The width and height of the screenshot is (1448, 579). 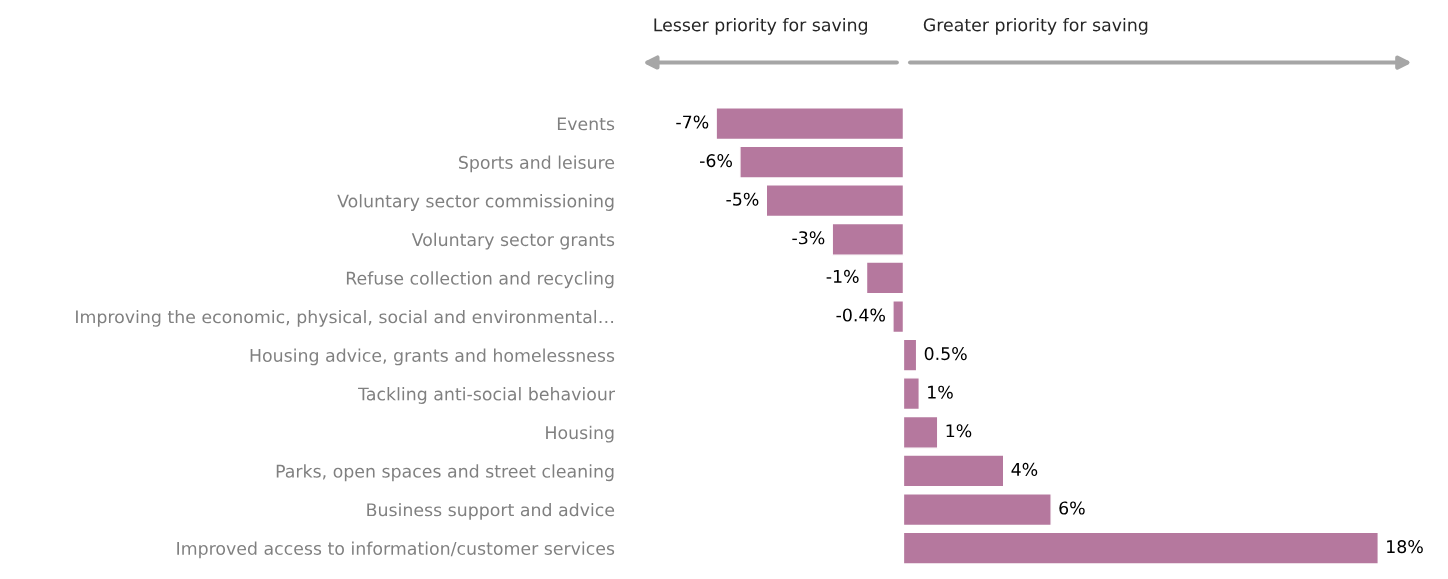 I want to click on y-tick-label: Events, so click(x=586, y=124).